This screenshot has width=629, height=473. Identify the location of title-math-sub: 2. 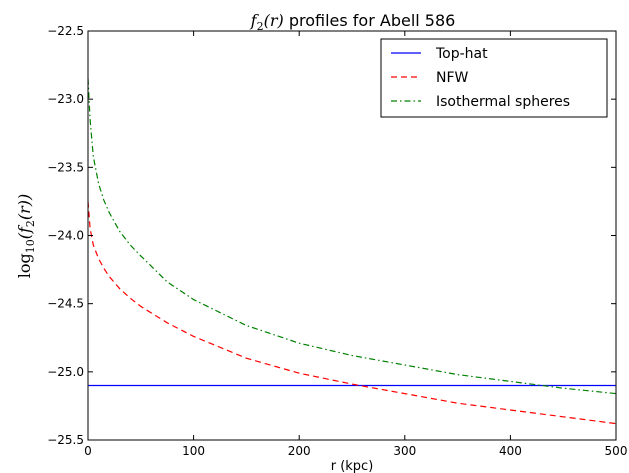
(260, 26).